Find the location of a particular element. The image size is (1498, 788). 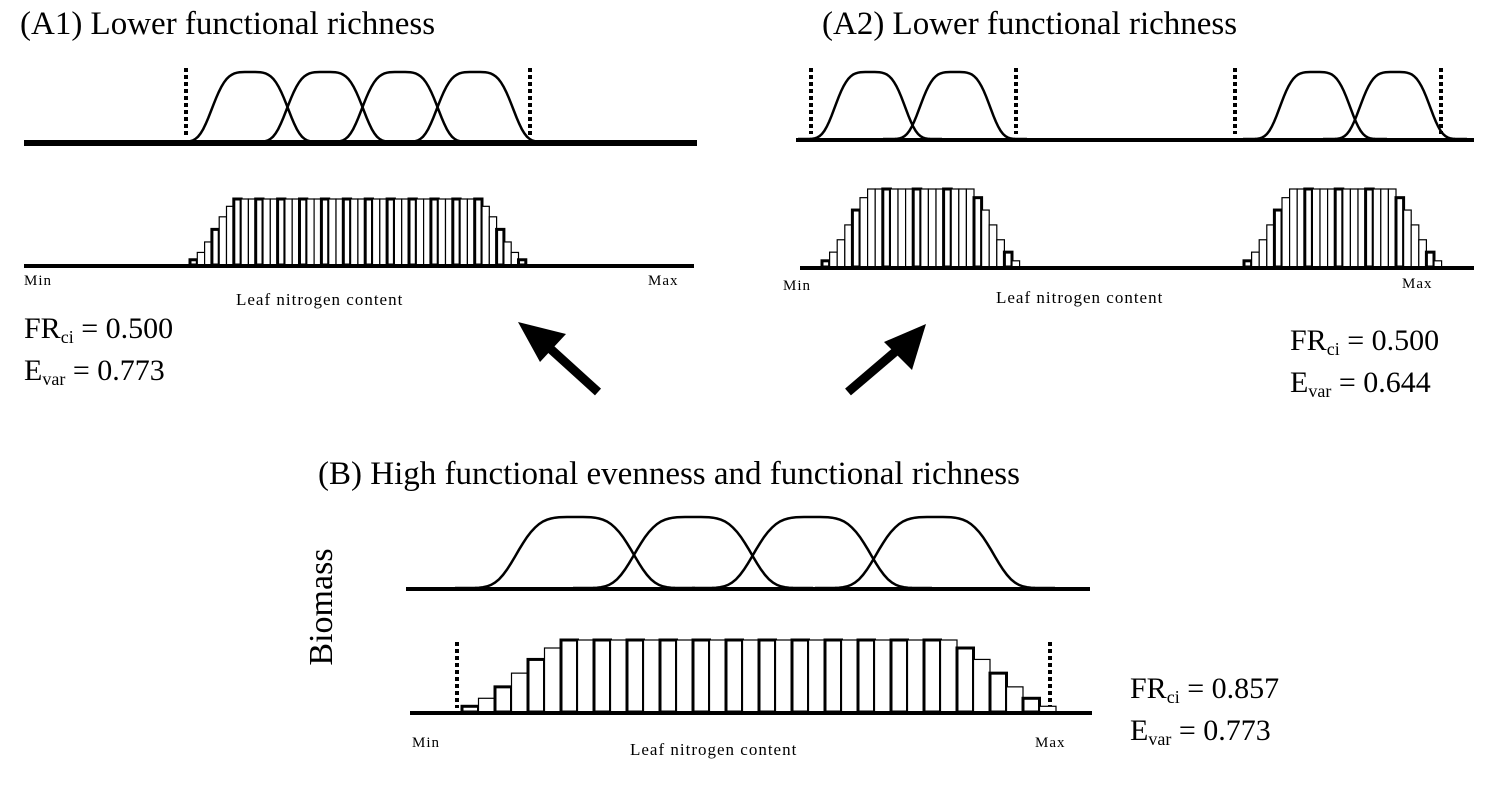

panel-a2-fr-stat: FRci = 0.500 is located at coordinates (1364, 342).